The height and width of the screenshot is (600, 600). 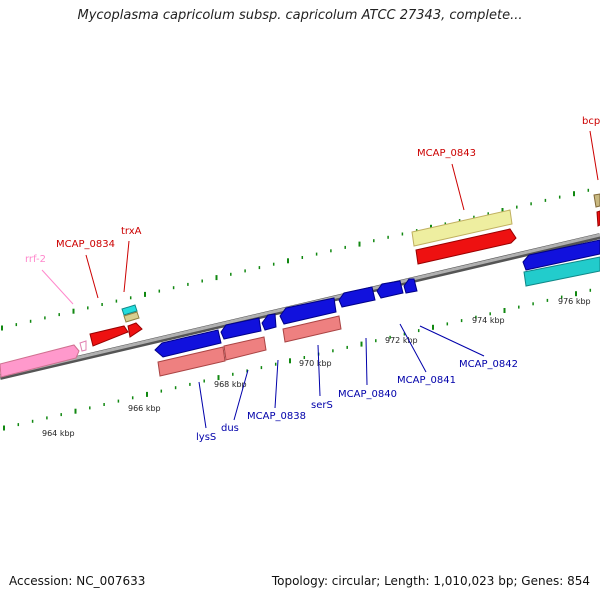 What do you see at coordinates (135, 330) in the screenshot?
I see `gene-red-trxa` at bounding box center [135, 330].